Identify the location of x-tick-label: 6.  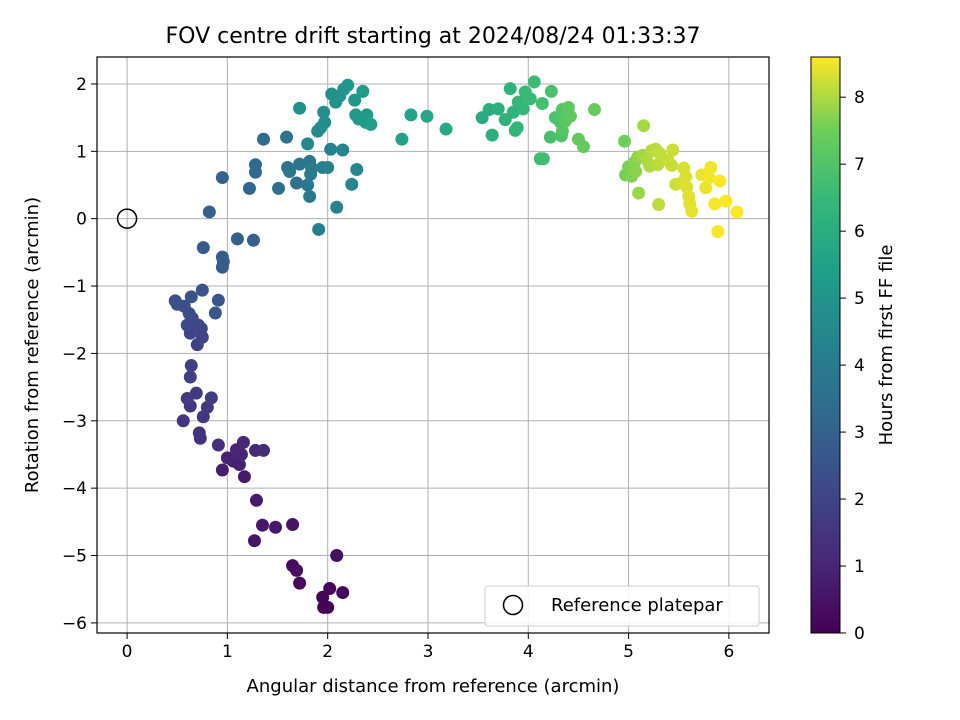
(728, 652).